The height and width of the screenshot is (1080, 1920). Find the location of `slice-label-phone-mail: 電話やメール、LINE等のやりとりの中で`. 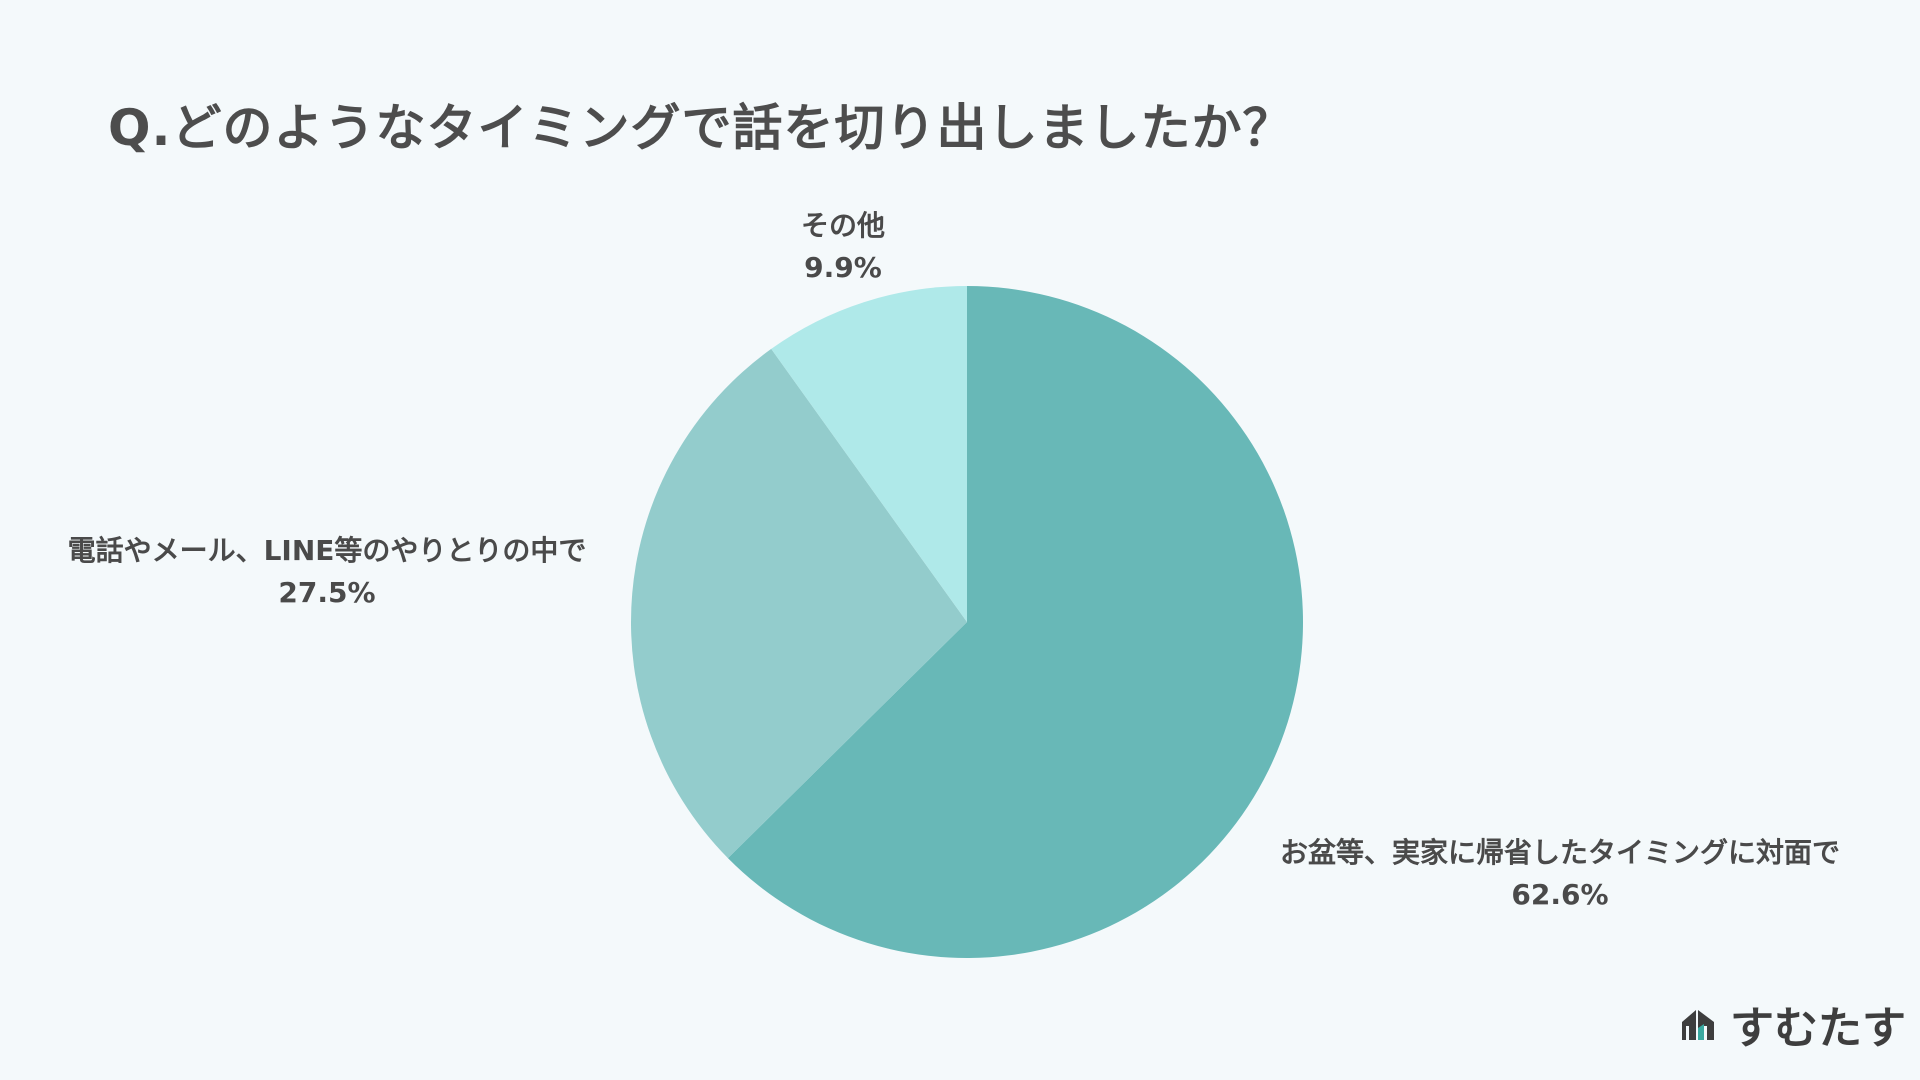

slice-label-phone-mail: 電話やメール、LINE等のやりとりの中で is located at coordinates (327, 550).